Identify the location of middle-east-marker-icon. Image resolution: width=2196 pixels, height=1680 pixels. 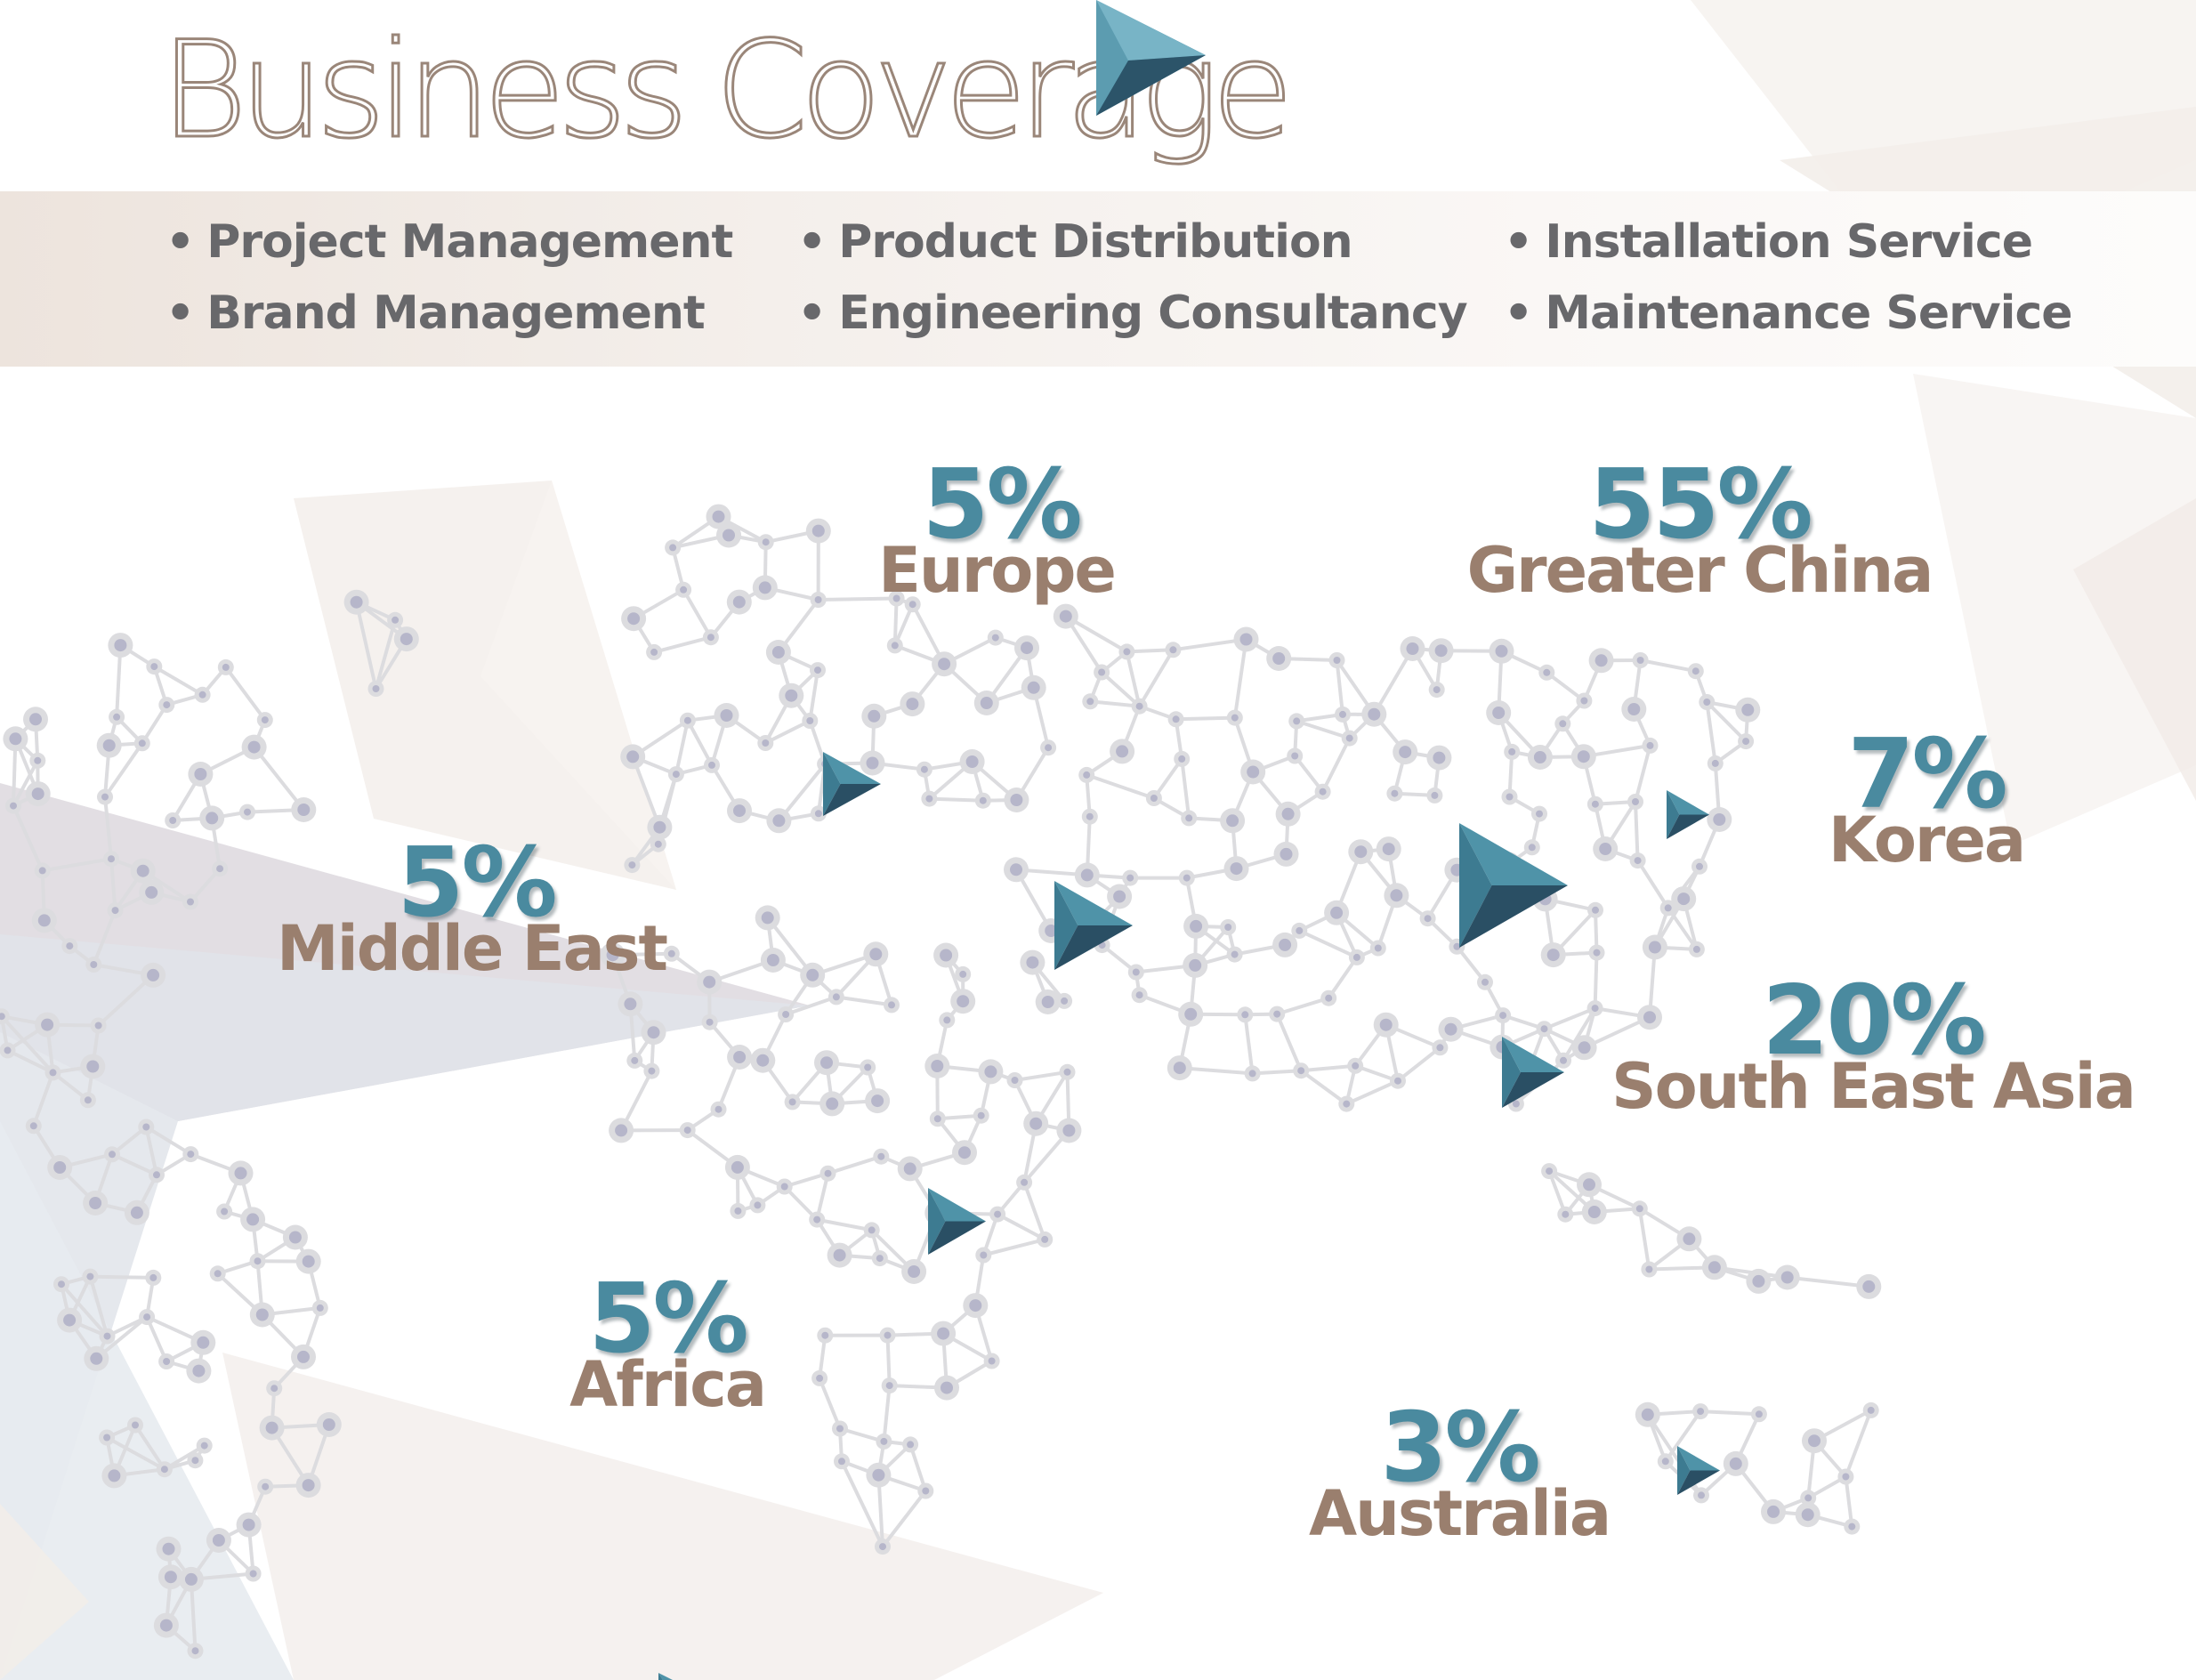
(1093, 926).